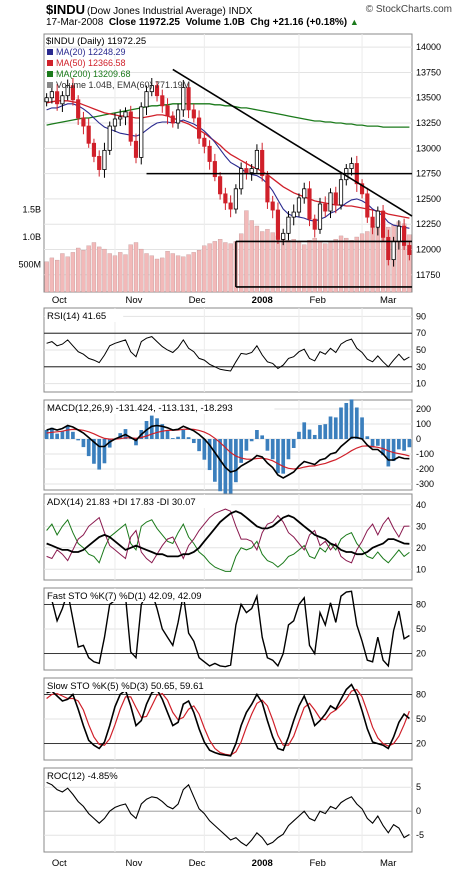  What do you see at coordinates (317, 863) in the screenshot?
I see `bottom-x-axis-label: Feb` at bounding box center [317, 863].